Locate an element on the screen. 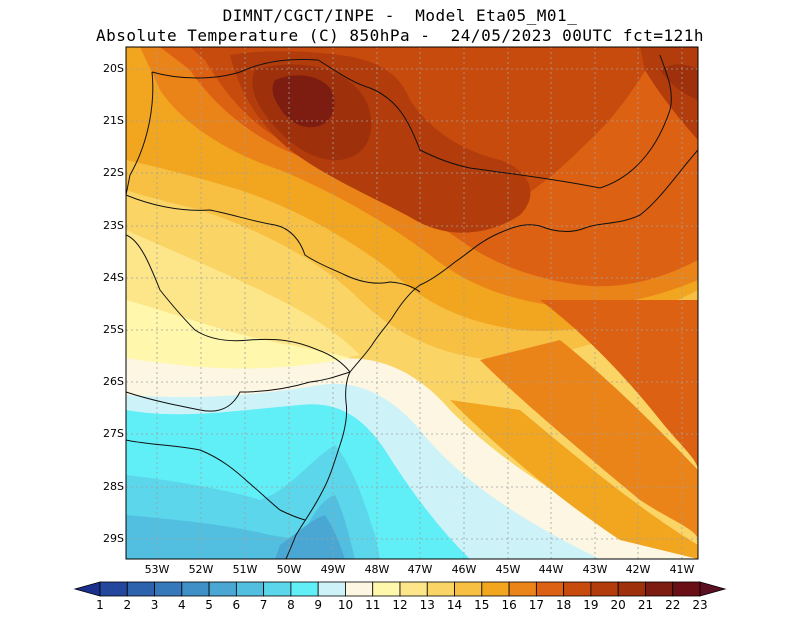  colorbar-label: 17 is located at coordinates (536, 605).